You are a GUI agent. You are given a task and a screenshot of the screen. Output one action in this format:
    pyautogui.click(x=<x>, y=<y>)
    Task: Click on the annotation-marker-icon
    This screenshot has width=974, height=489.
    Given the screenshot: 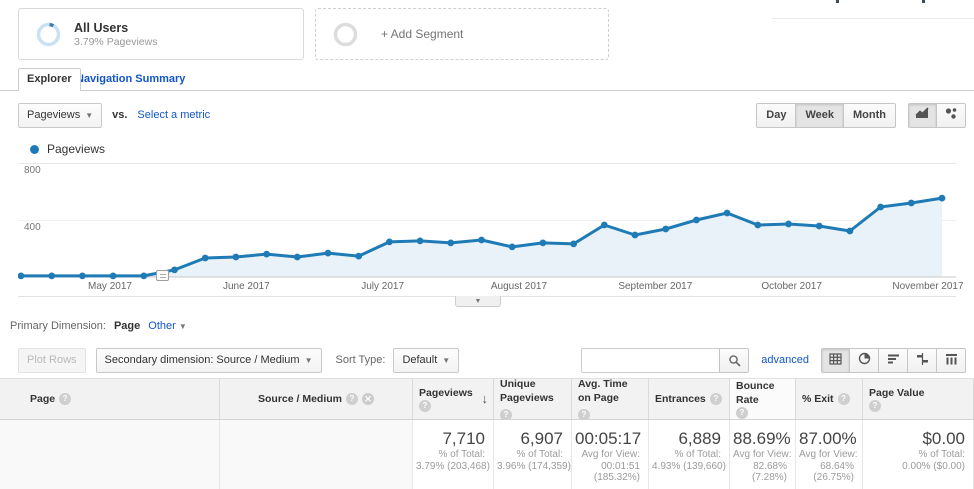 What is the action you would take?
    pyautogui.click(x=162, y=275)
    